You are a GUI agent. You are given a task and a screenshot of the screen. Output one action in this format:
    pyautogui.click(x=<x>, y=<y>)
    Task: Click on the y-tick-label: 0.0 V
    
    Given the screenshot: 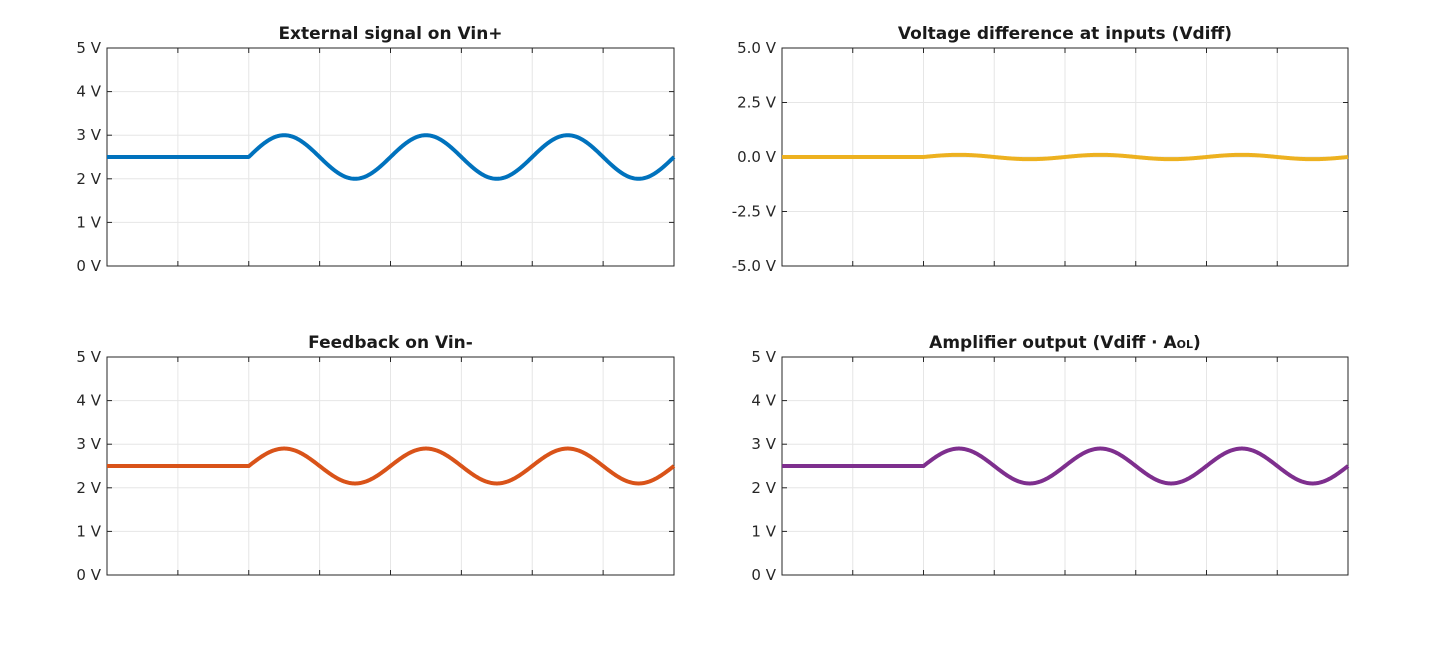 What is the action you would take?
    pyautogui.click(x=757, y=157)
    